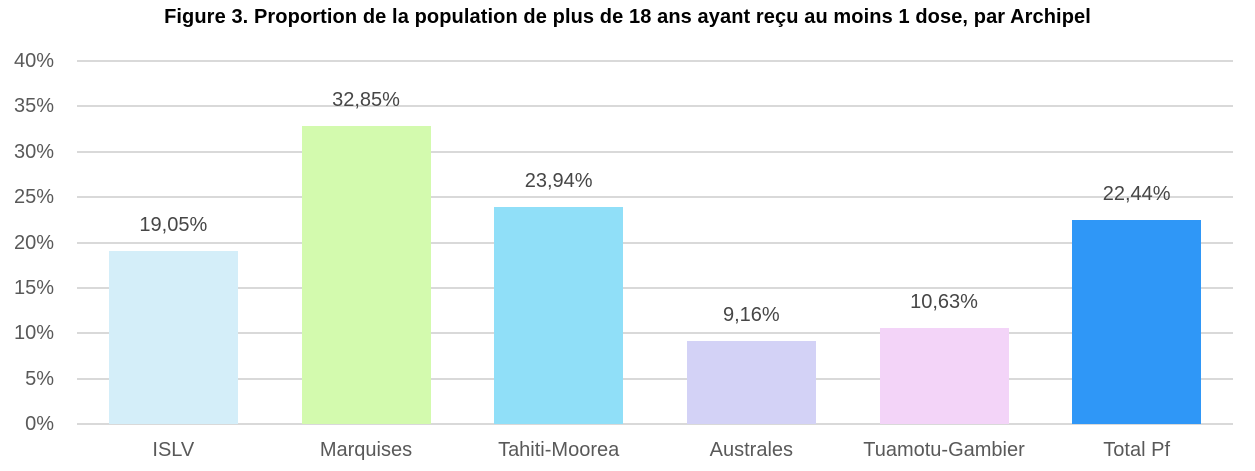  What do you see at coordinates (33, 151) in the screenshot?
I see `y-tick-label: 30%` at bounding box center [33, 151].